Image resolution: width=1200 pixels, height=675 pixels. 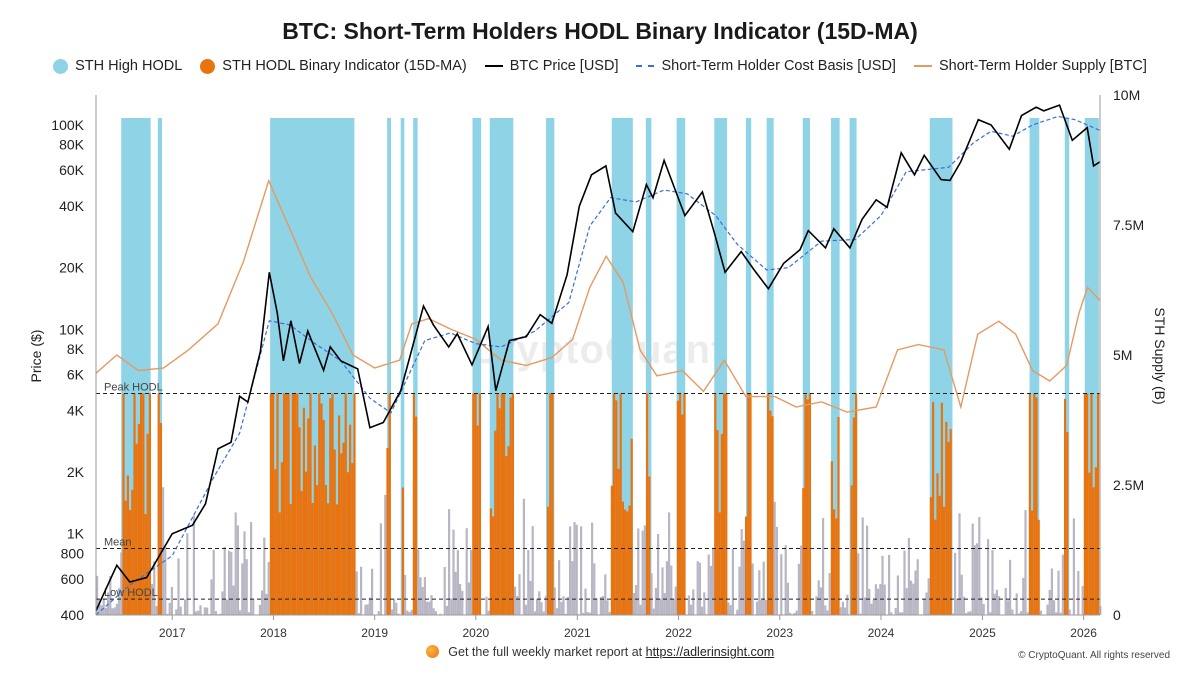 What do you see at coordinates (1042, 66) in the screenshot?
I see `legend-label: Short-Term Holder Supply [BTC]` at bounding box center [1042, 66].